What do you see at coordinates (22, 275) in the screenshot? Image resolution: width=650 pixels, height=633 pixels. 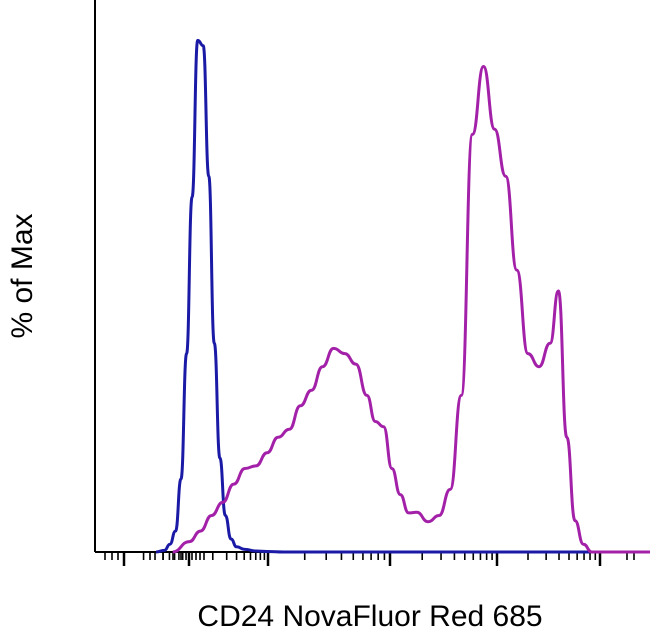 I see `y-axis-label: % of Max` at bounding box center [22, 275].